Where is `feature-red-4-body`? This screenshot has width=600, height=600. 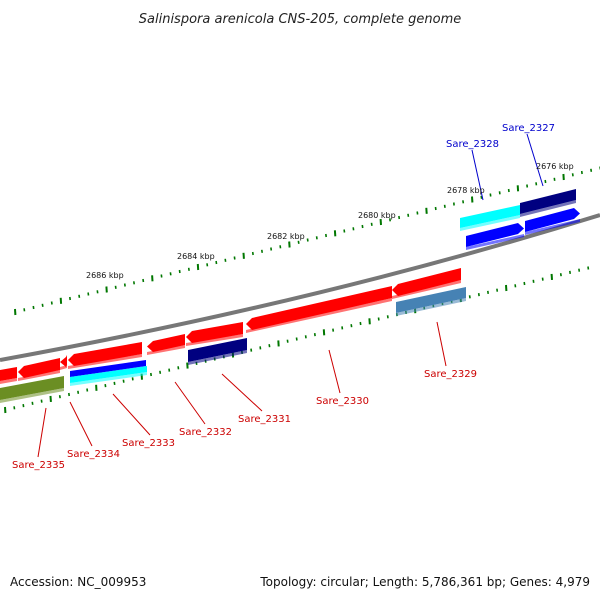
feature-red-4-body is located at coordinates (105, 354).